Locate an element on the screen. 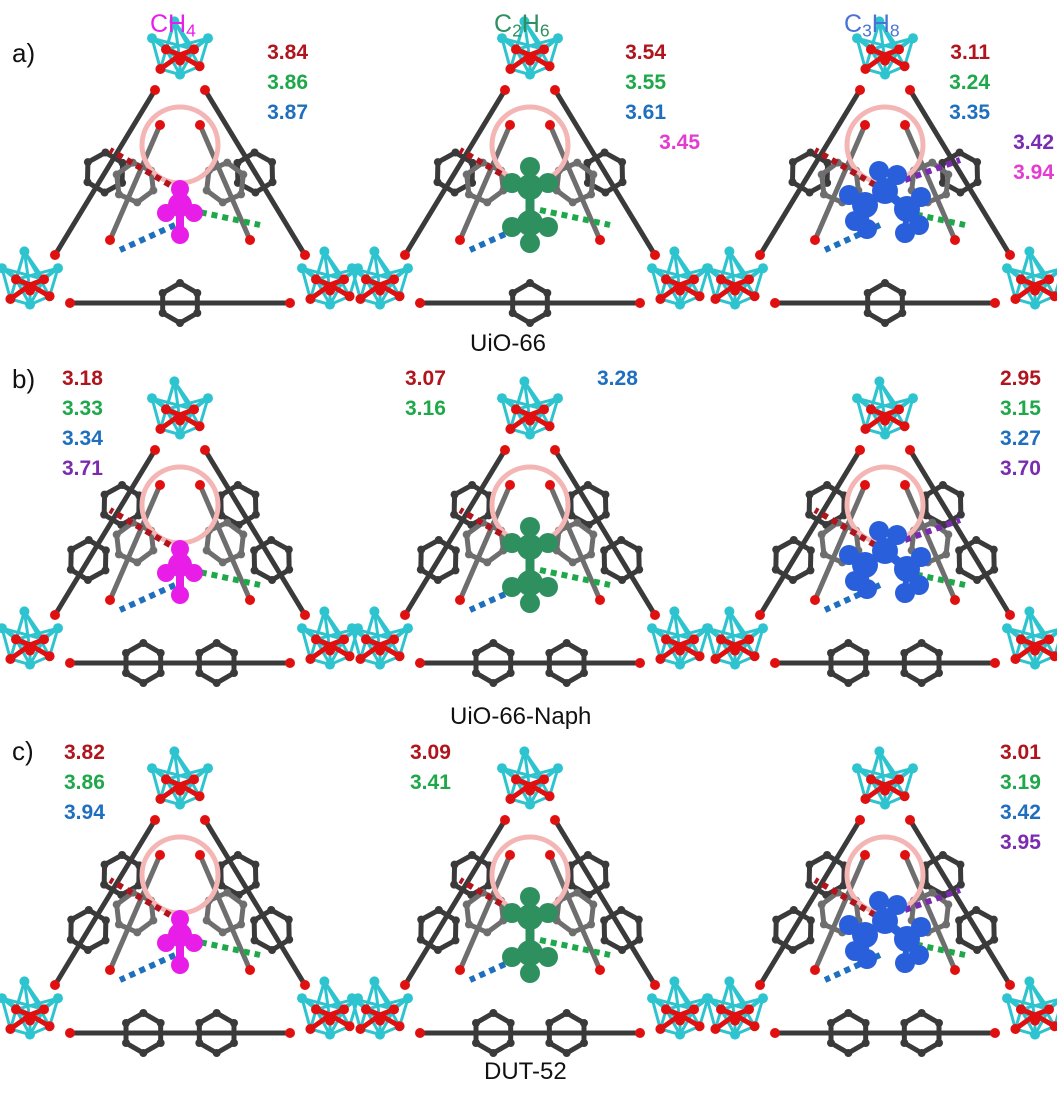 This screenshot has width=1057, height=1093. distances-b-ch4: 3.18 3.33 3.34 3.71 is located at coordinates (97, 424).